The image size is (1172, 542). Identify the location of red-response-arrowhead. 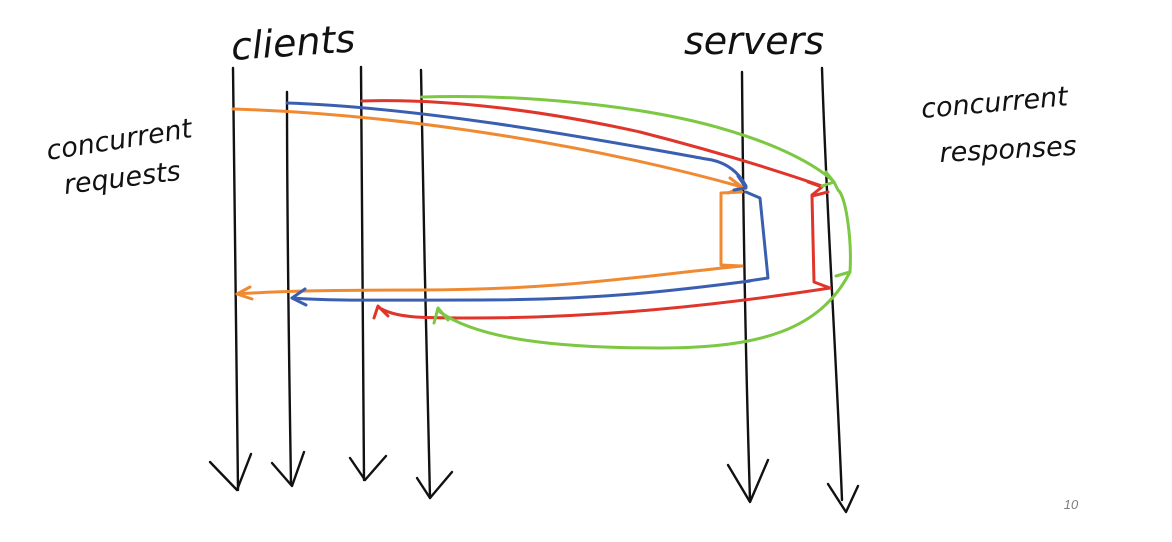
(381, 312).